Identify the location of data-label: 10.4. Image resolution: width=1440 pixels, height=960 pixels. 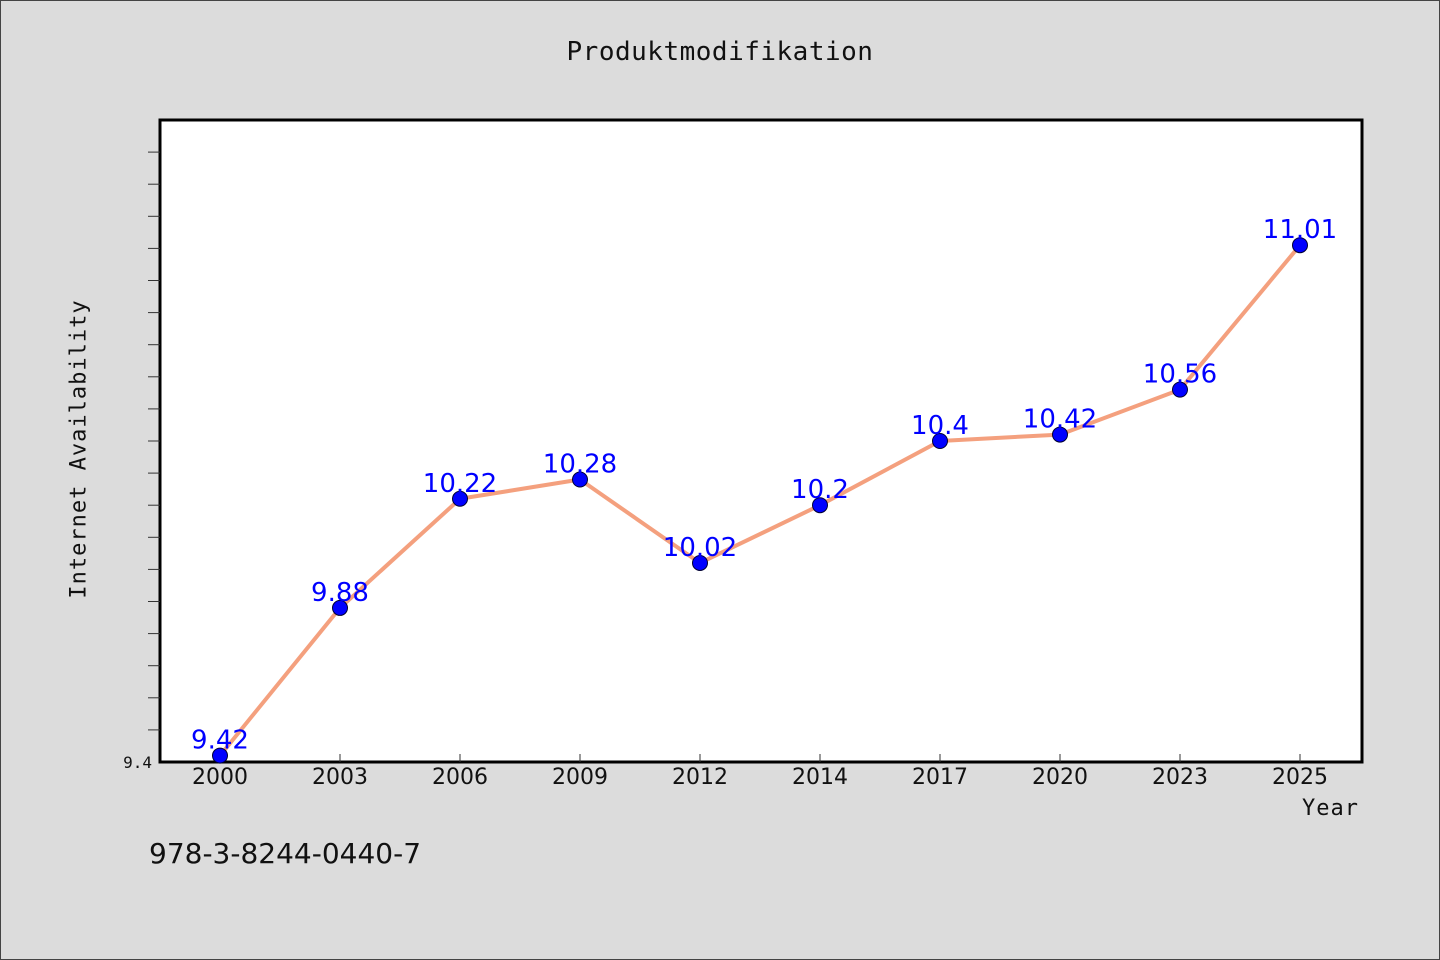
(940, 426).